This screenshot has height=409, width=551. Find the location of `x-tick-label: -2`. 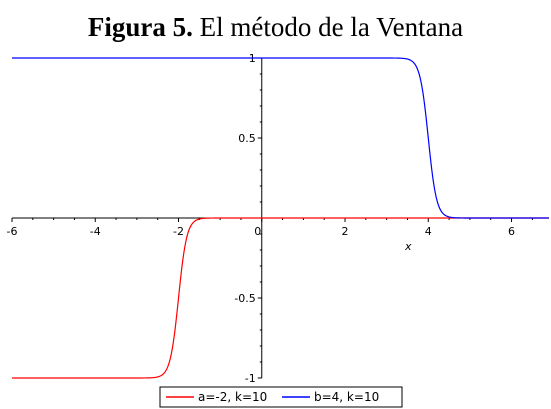

x-tick-label: -2 is located at coordinates (178, 231).